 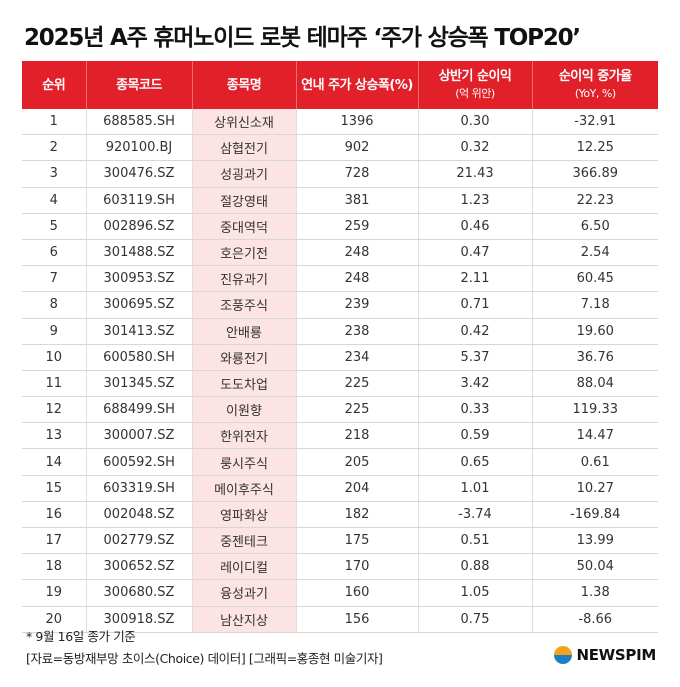 I want to click on cell-net-profit: 5.37, so click(x=474, y=357).